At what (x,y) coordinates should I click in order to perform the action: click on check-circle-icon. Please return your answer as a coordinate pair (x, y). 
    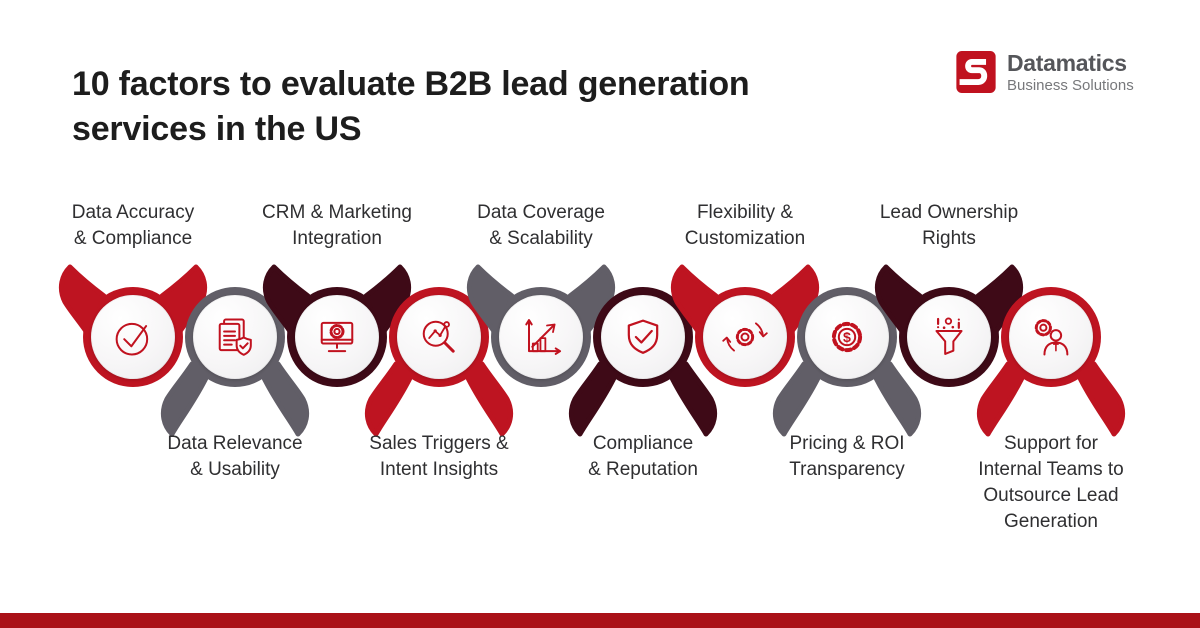
    Looking at the image, I should click on (133, 337).